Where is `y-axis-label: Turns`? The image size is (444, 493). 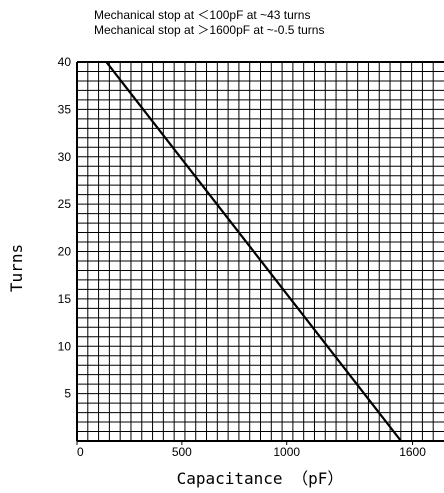
y-axis-label: Turns is located at coordinates (16, 268).